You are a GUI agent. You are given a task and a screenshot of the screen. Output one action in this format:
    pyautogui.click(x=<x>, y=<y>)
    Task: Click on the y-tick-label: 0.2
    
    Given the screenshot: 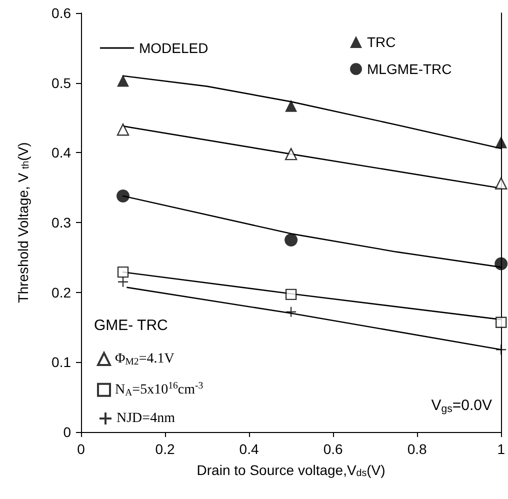 What is the action you would take?
    pyautogui.click(x=62, y=292)
    